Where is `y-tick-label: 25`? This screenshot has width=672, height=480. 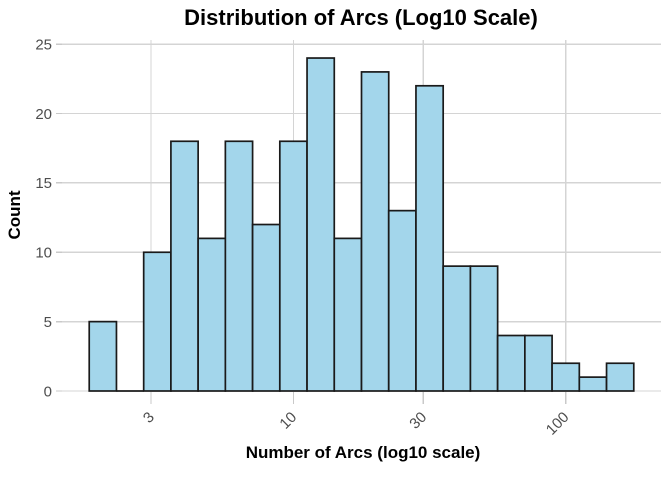 y-tick-label: 25 is located at coordinates (43, 44).